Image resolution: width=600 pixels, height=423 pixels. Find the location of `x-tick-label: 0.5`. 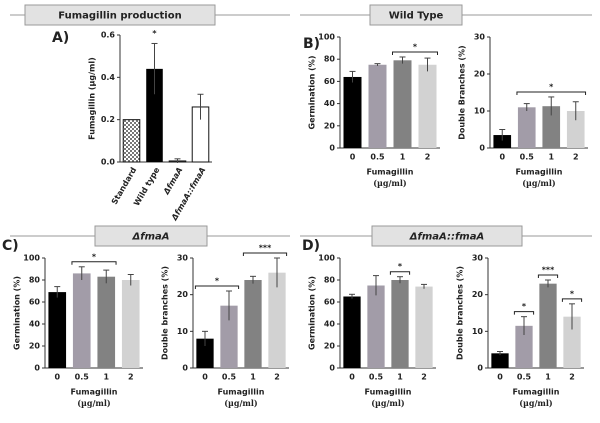

x-tick-label: 0.5 is located at coordinates (527, 157).